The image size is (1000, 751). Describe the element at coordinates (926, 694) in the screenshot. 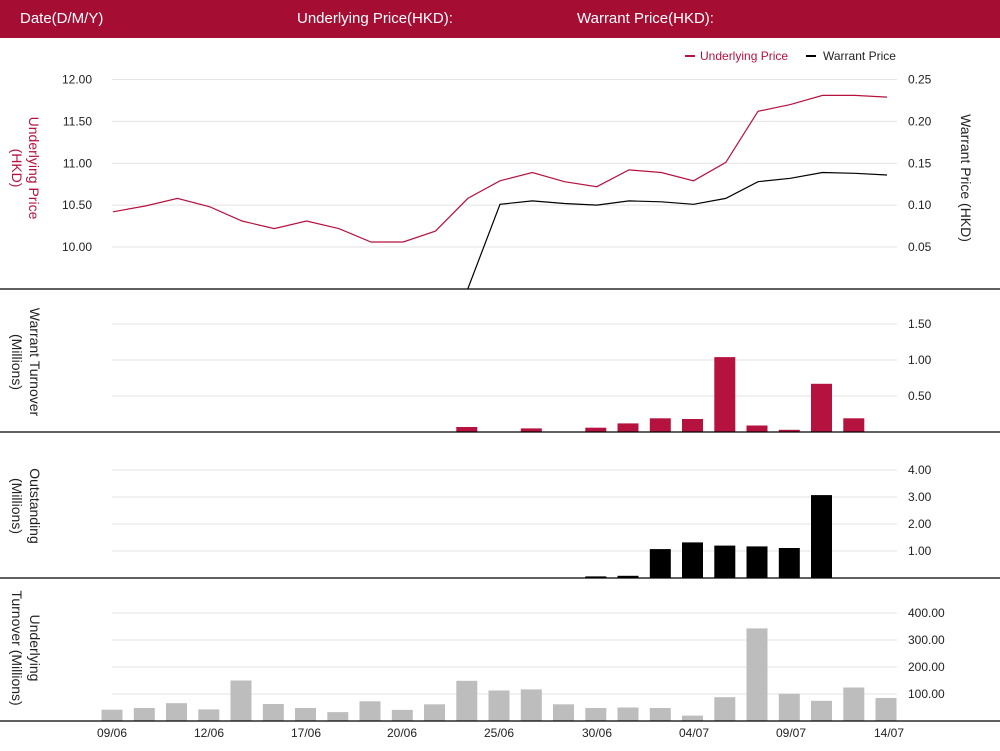

I see `underlying-turnover-tick-label: 100.00` at that location.